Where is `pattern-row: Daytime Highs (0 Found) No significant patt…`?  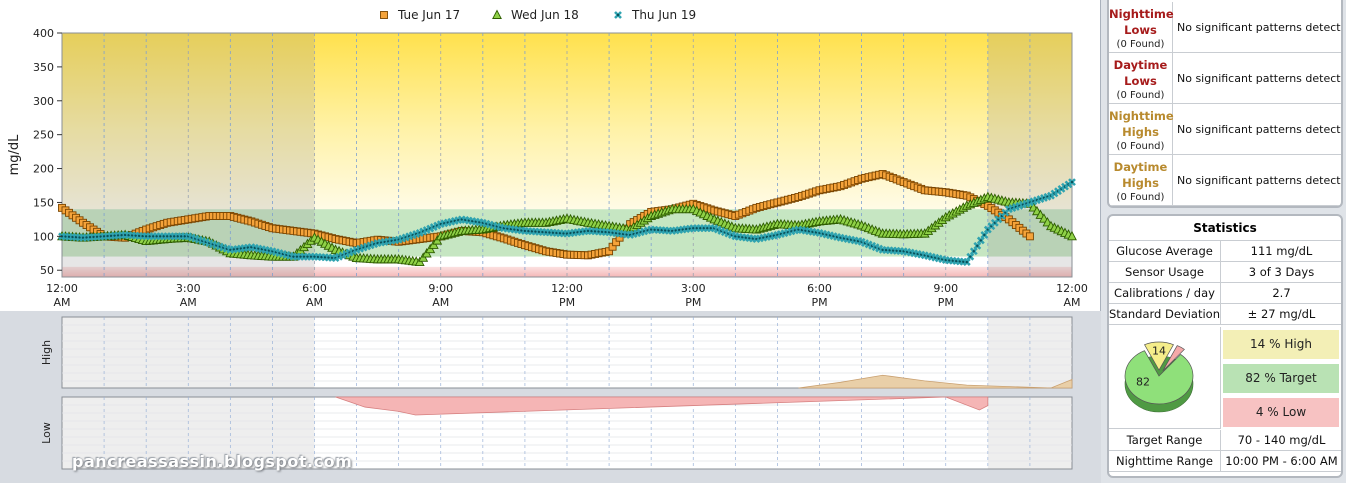 pattern-row: Daytime Highs (0 Found) No significant patt… is located at coordinates (1225, 180).